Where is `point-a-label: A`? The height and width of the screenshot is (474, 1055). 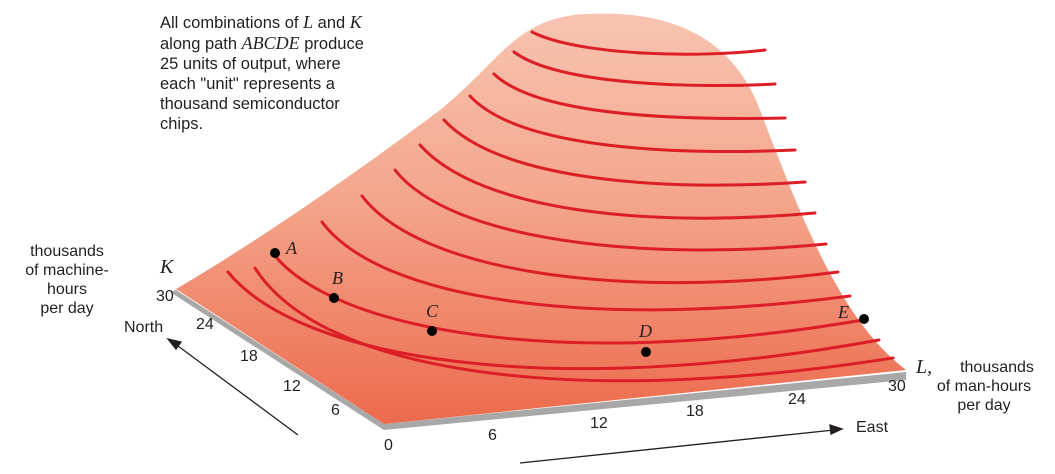
point-a-label: A is located at coordinates (291, 248).